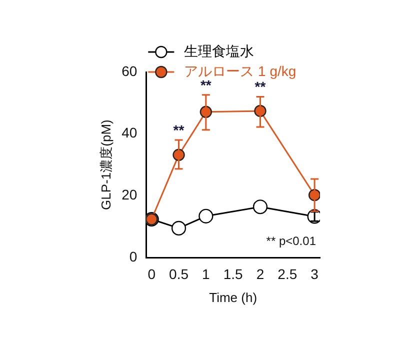 This screenshot has height=340, width=420. Describe the element at coordinates (130, 194) in the screenshot. I see `y-tick-label: 20` at that location.